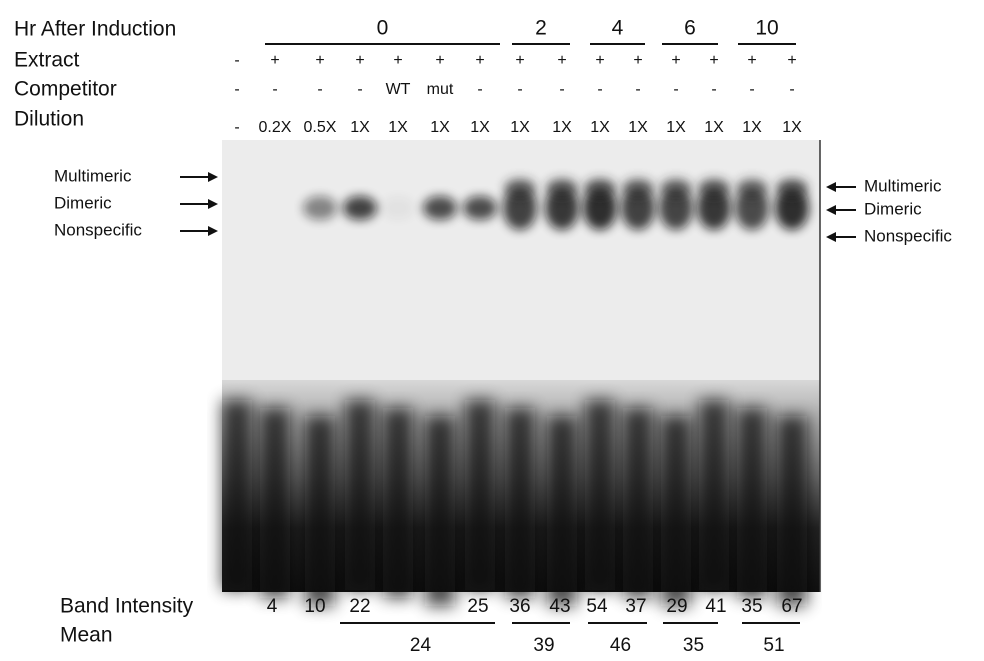  What do you see at coordinates (676, 606) in the screenshot?
I see `band-intensity: 29` at bounding box center [676, 606].